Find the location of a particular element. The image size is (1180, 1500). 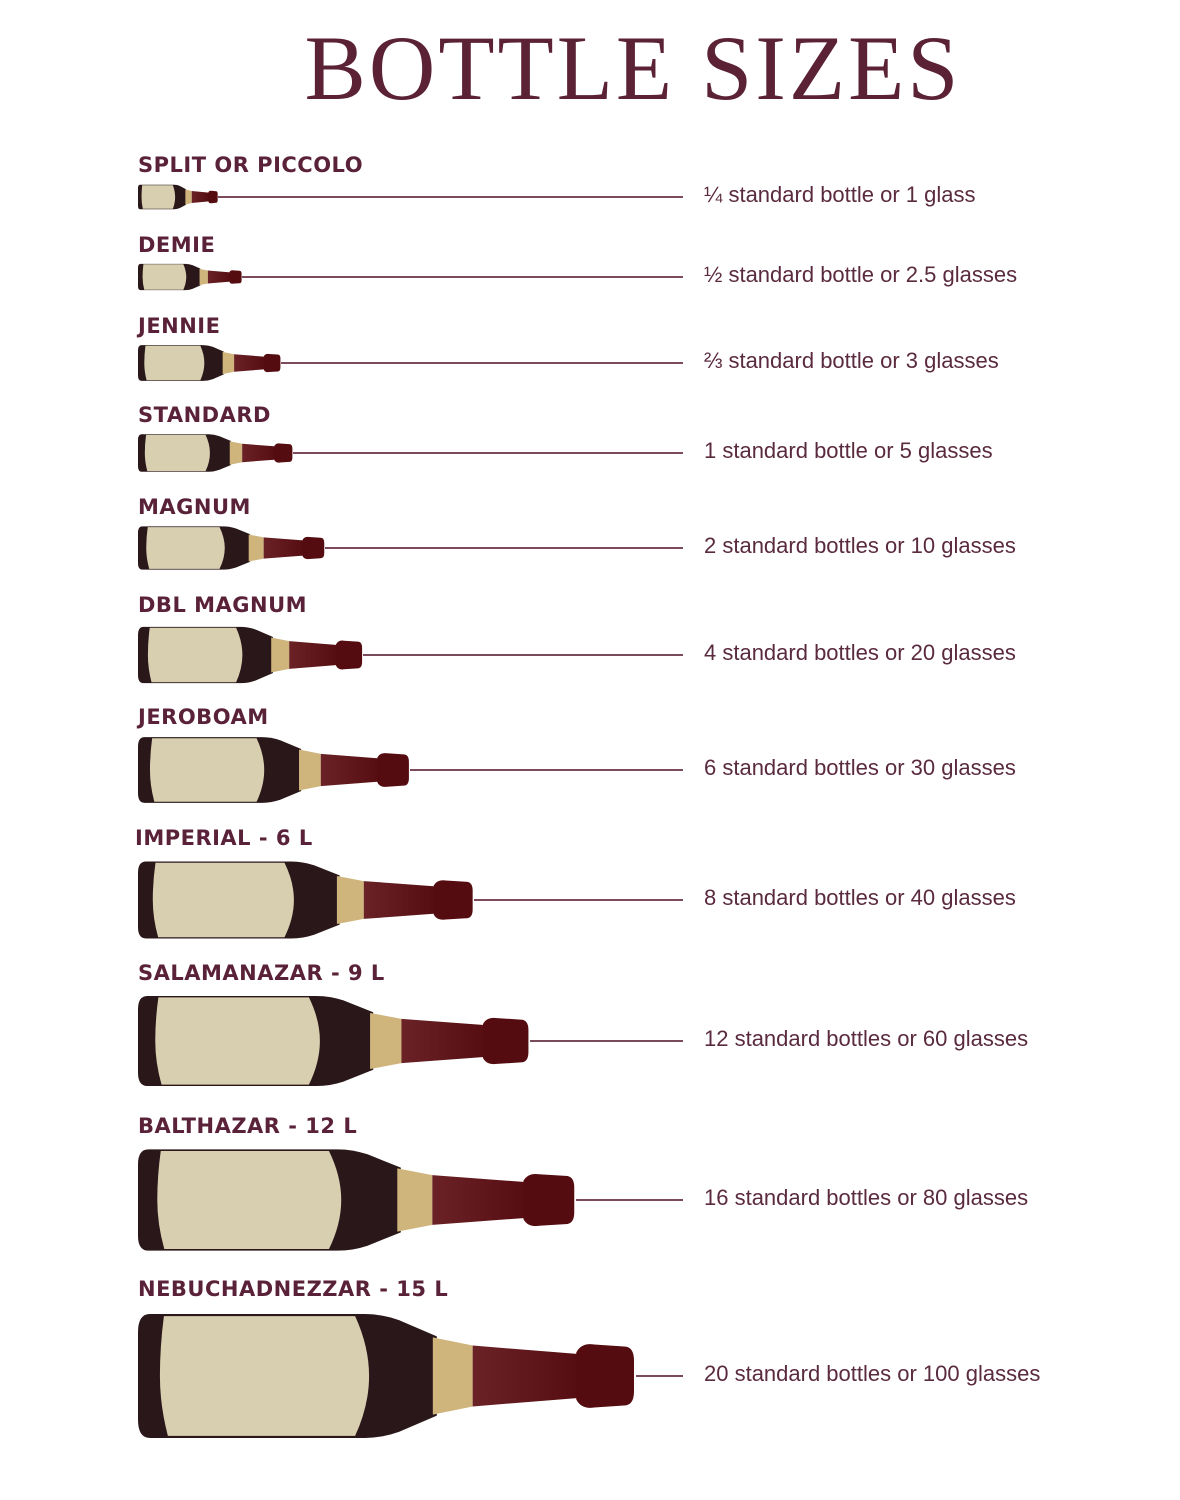

bottle-name: SALAMANAZAR - 9 L is located at coordinates (261, 973).